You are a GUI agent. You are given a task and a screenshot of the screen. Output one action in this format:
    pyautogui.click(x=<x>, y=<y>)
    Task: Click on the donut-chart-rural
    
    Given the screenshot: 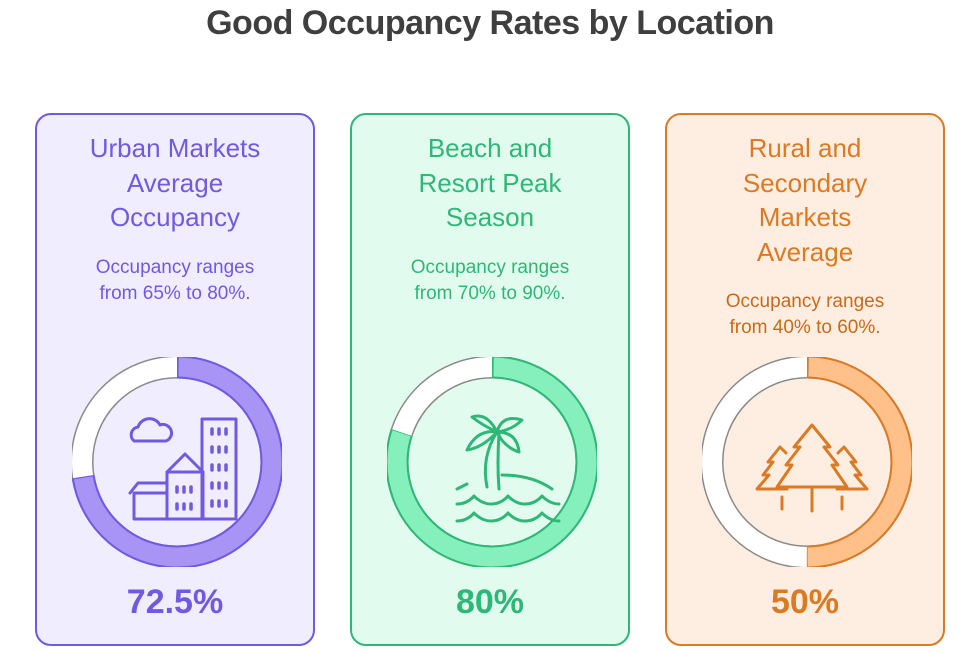 What is the action you would take?
    pyautogui.click(x=807, y=462)
    